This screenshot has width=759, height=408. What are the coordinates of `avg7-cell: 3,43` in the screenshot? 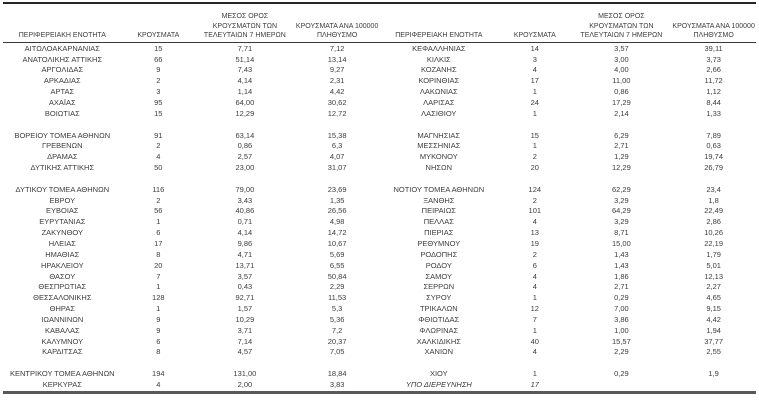 It's located at (245, 200).